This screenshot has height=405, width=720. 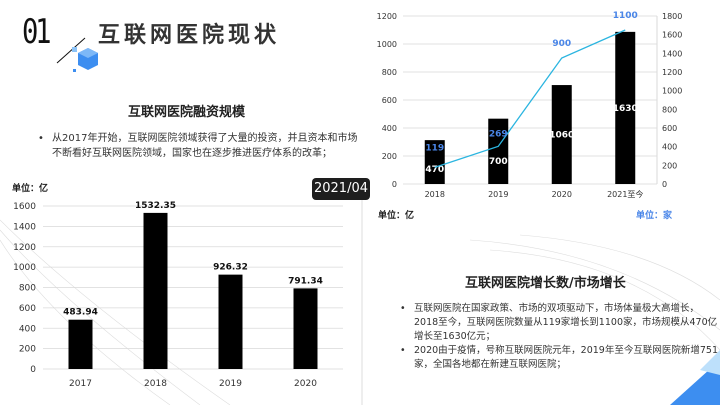 I want to click on line-series, so click(x=530, y=98).